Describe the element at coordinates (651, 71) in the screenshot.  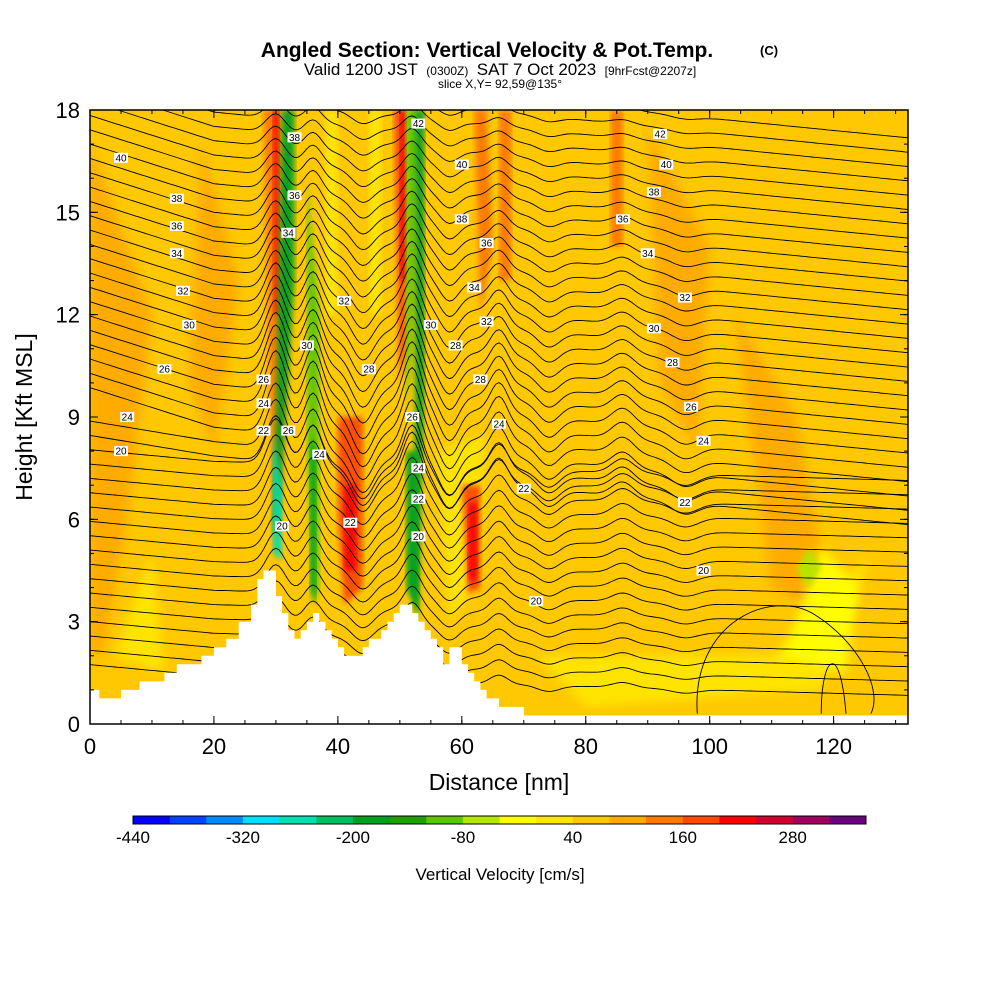
I see `subtitle-forecast: [9hrFcst@2207z]` at that location.